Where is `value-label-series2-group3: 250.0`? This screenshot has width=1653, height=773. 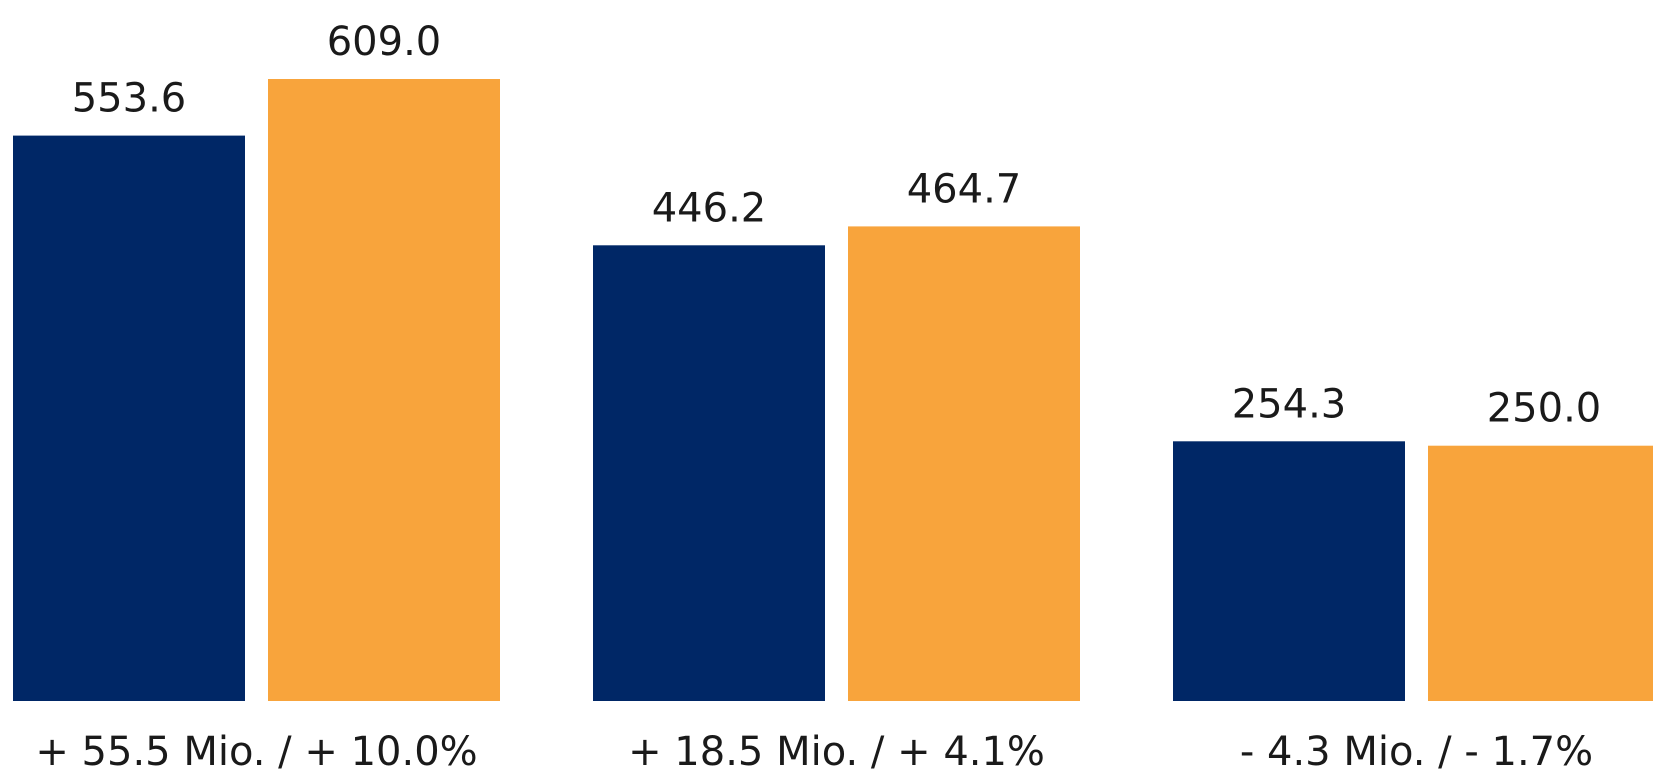
value-label-series2-group3: 250.0 is located at coordinates (1544, 409).